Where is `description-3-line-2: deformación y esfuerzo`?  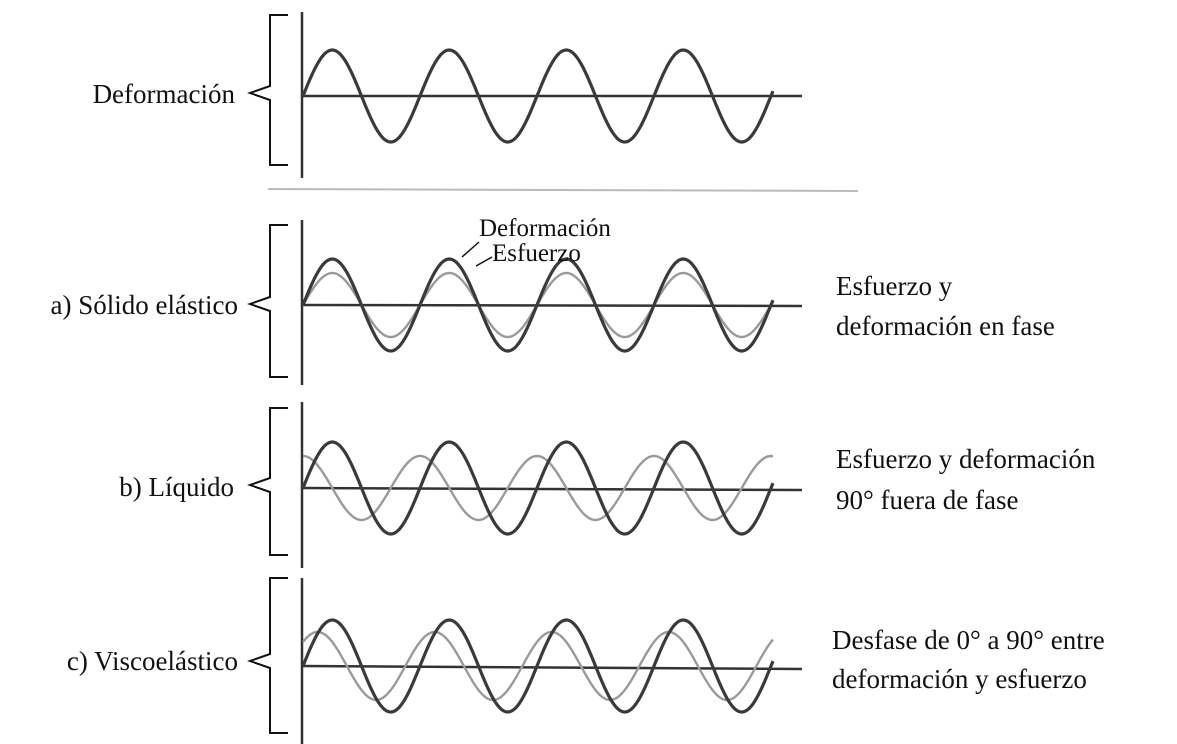 description-3-line-2: deformación y esfuerzo is located at coordinates (959, 679).